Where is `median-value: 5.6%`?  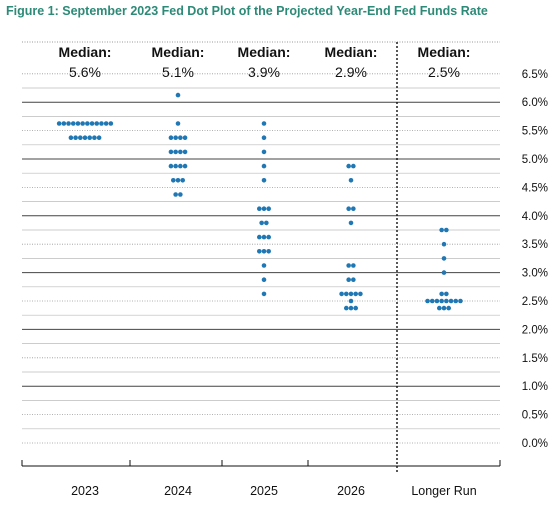
median-value: 5.6% is located at coordinates (85, 72).